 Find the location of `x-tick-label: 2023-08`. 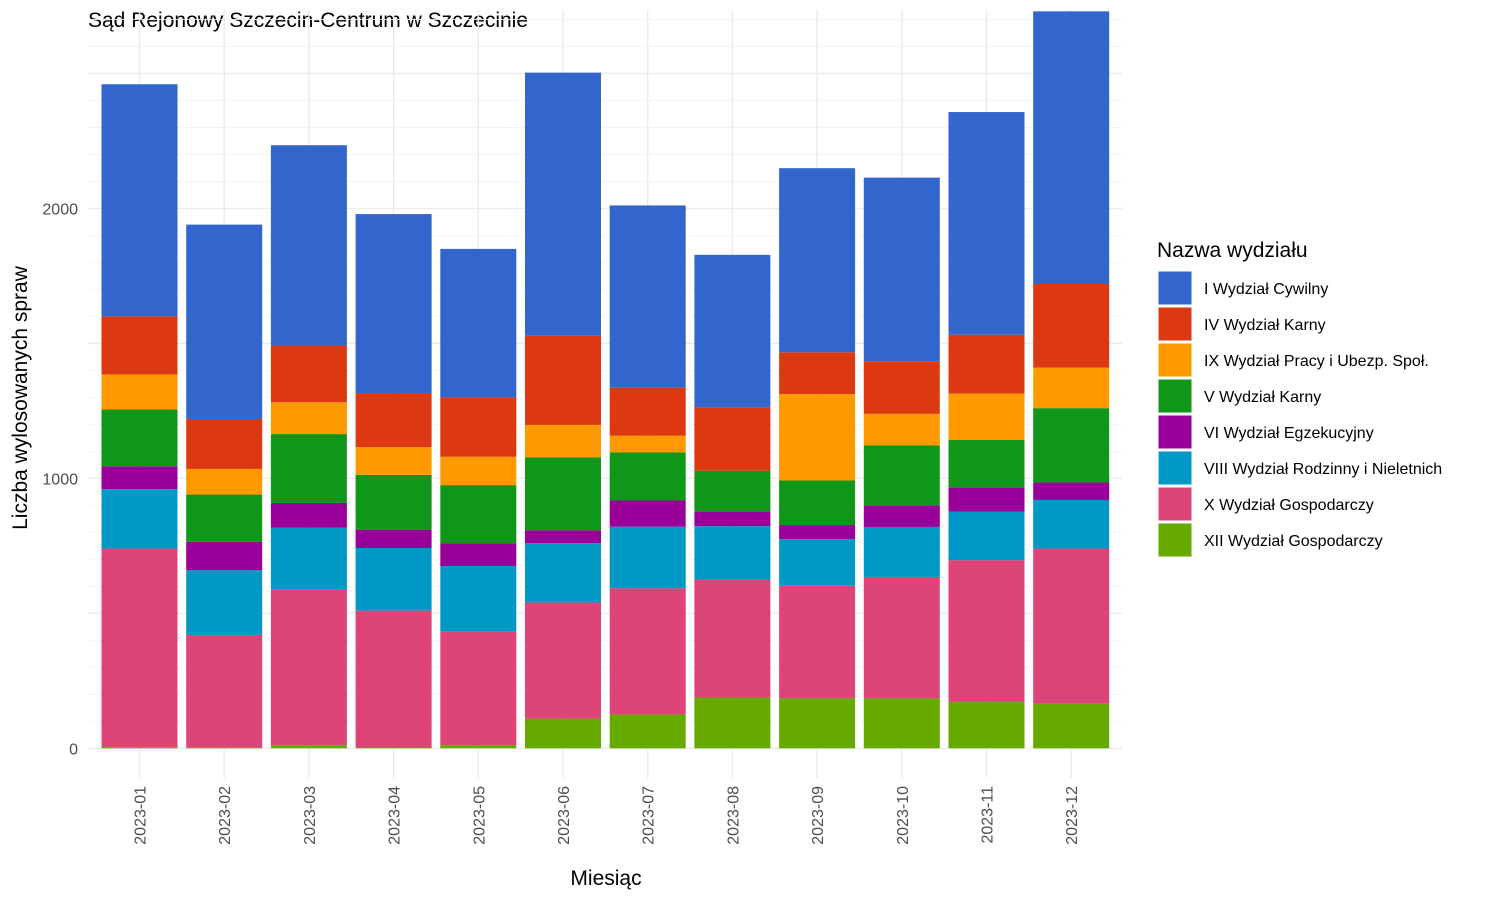

x-tick-label: 2023-08 is located at coordinates (733, 815).